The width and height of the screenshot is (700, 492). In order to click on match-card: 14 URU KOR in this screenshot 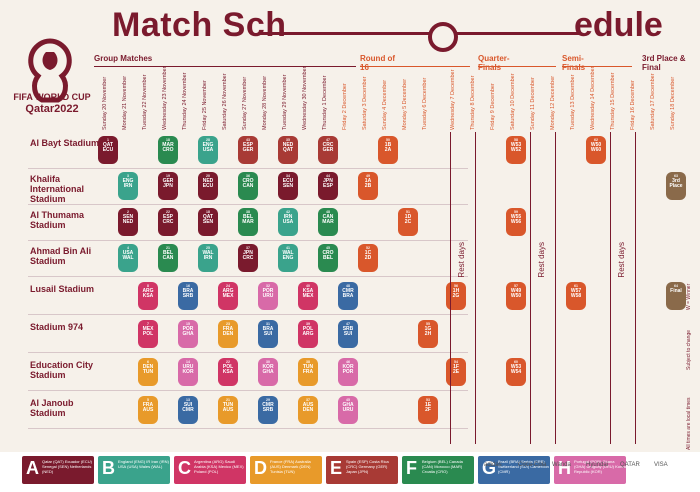, I will do `click(188, 372)`.